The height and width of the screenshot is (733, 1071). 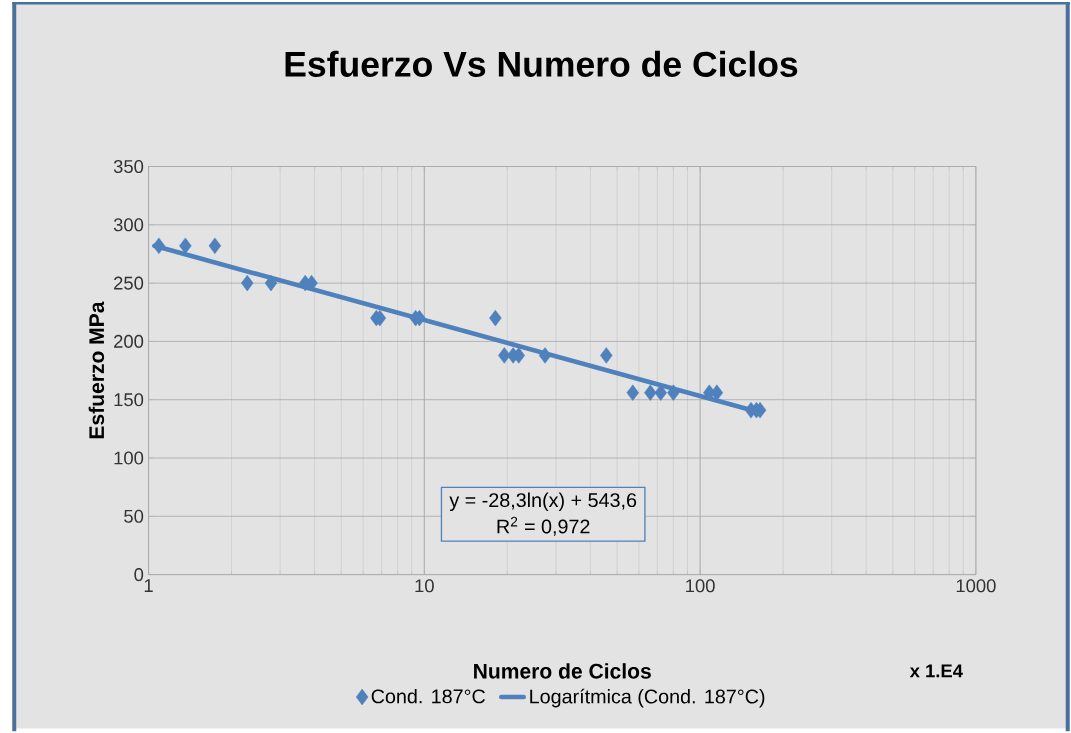 What do you see at coordinates (936, 671) in the screenshot?
I see `text: x 1.E4` at bounding box center [936, 671].